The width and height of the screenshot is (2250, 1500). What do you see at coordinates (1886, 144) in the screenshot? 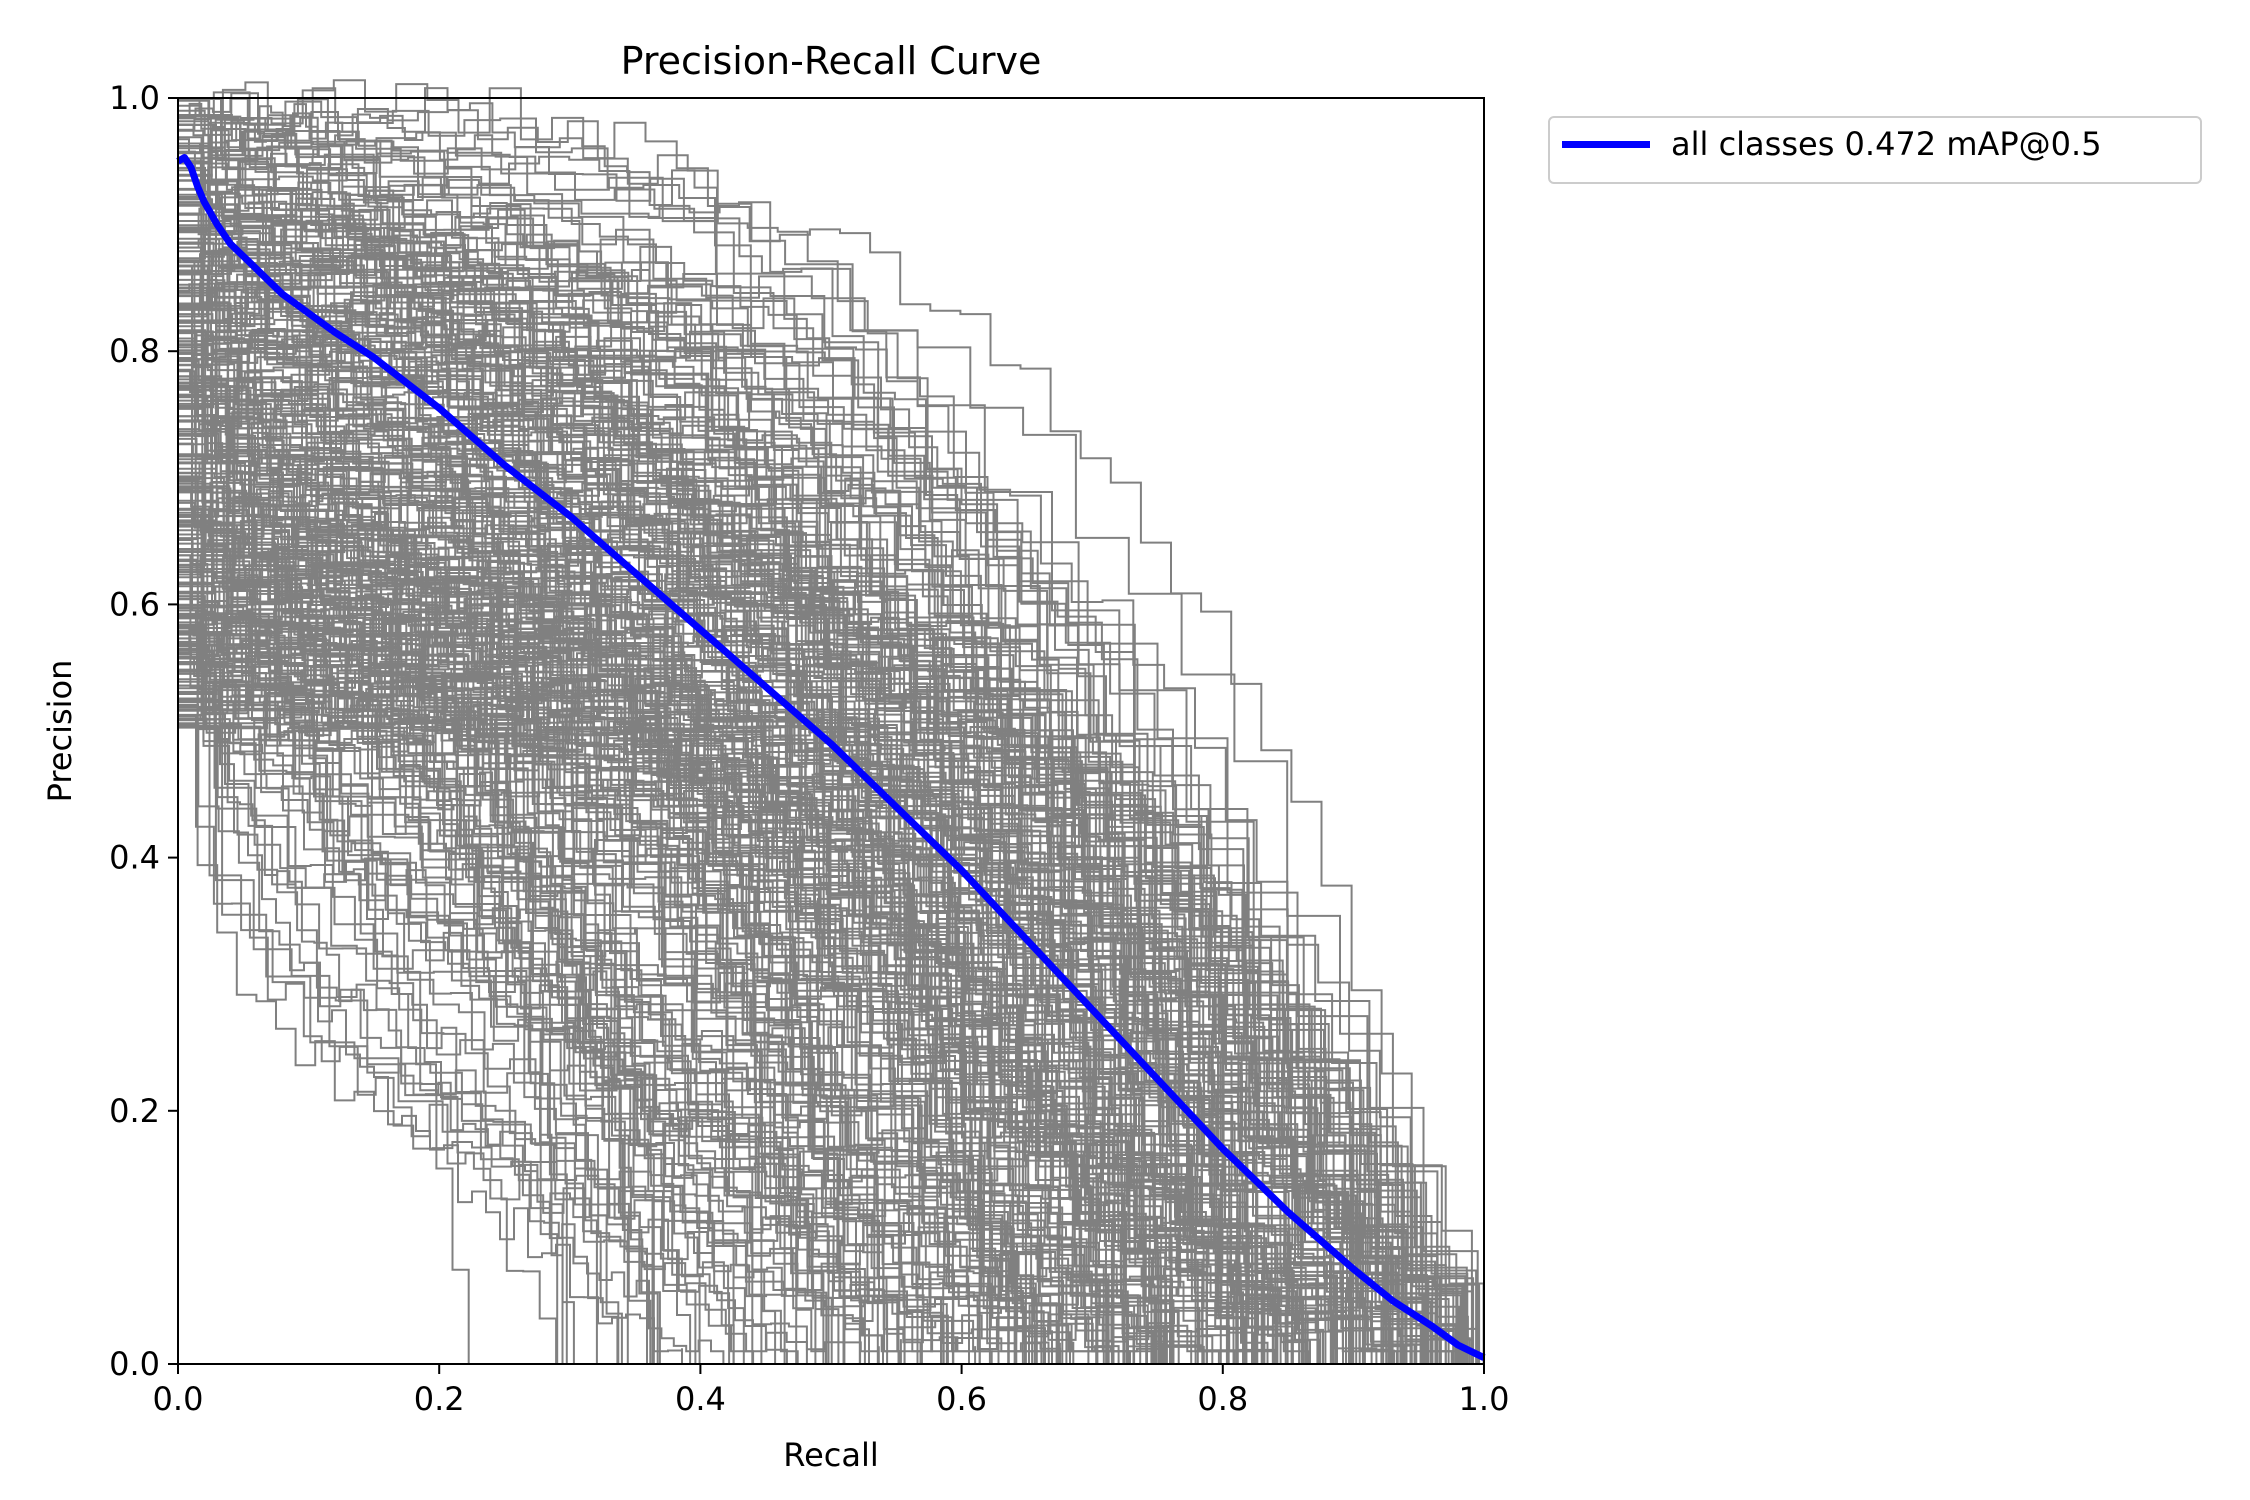
I see `legend-label-mean: all classes 0.472 mAP@0.5` at bounding box center [1886, 144].